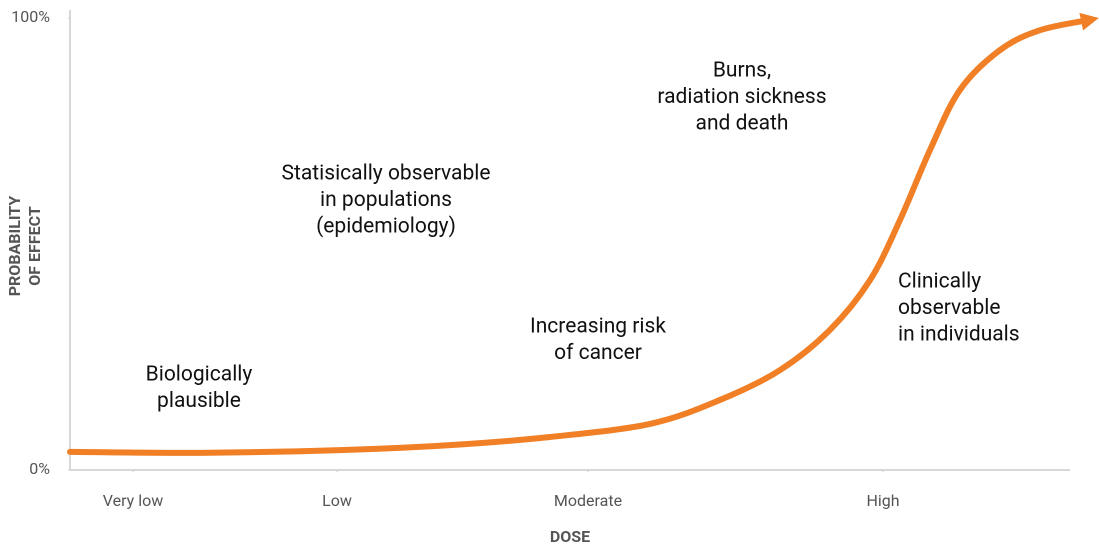  What do you see at coordinates (199, 401) in the screenshot?
I see `annotation: plausible` at bounding box center [199, 401].